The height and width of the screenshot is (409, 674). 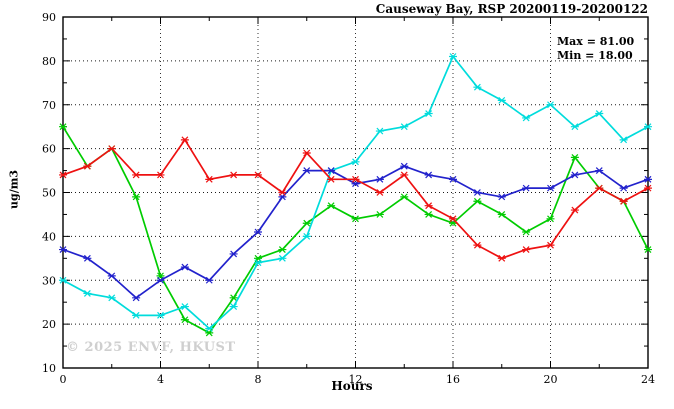 I want to click on x-tick-label: 8, so click(x=258, y=379).